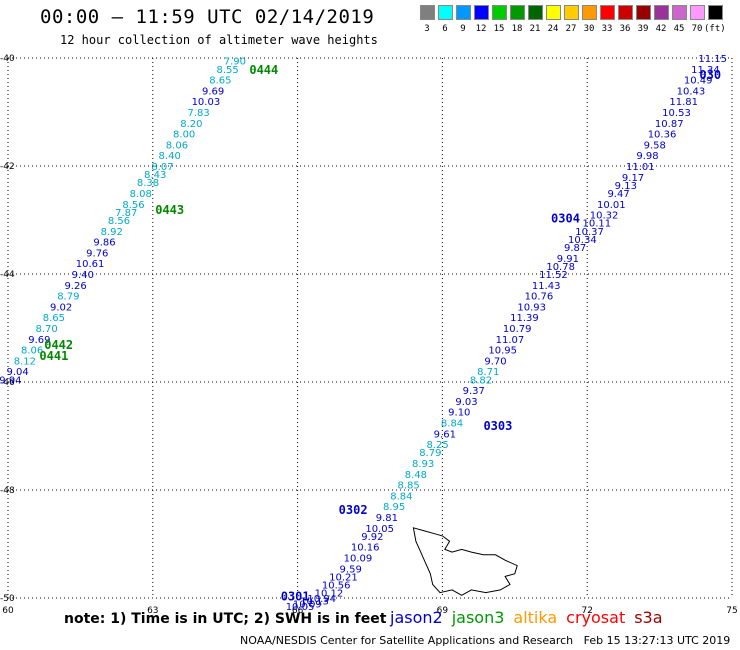  Describe the element at coordinates (535, 29) in the screenshot. I see `legend-label: 21` at that location.